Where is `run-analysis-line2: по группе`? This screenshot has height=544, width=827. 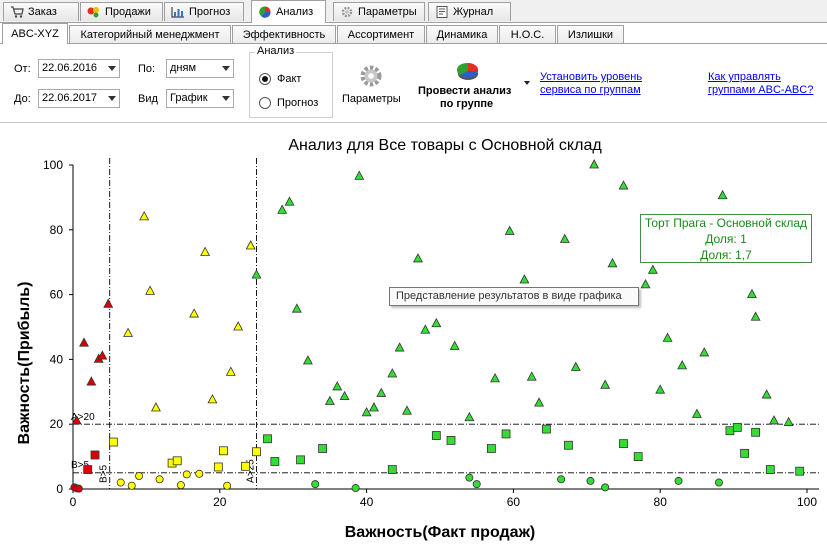
run-analysis-line2: по группе is located at coordinates (467, 104).